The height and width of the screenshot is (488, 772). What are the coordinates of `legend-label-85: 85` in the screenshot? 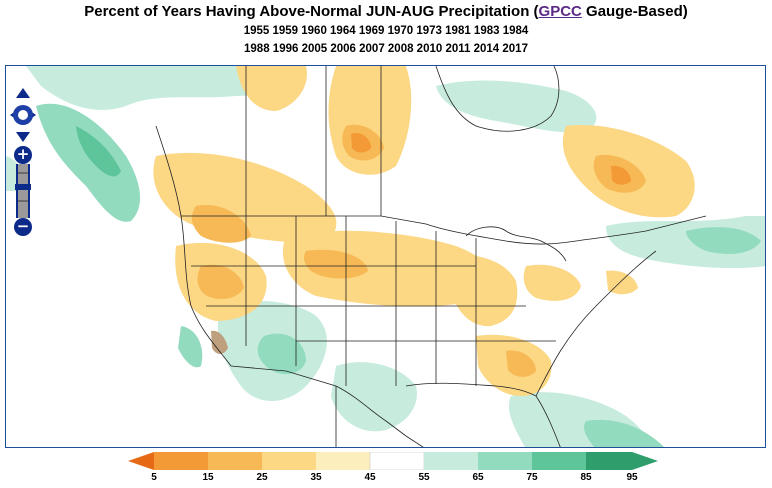 It's located at (586, 477).